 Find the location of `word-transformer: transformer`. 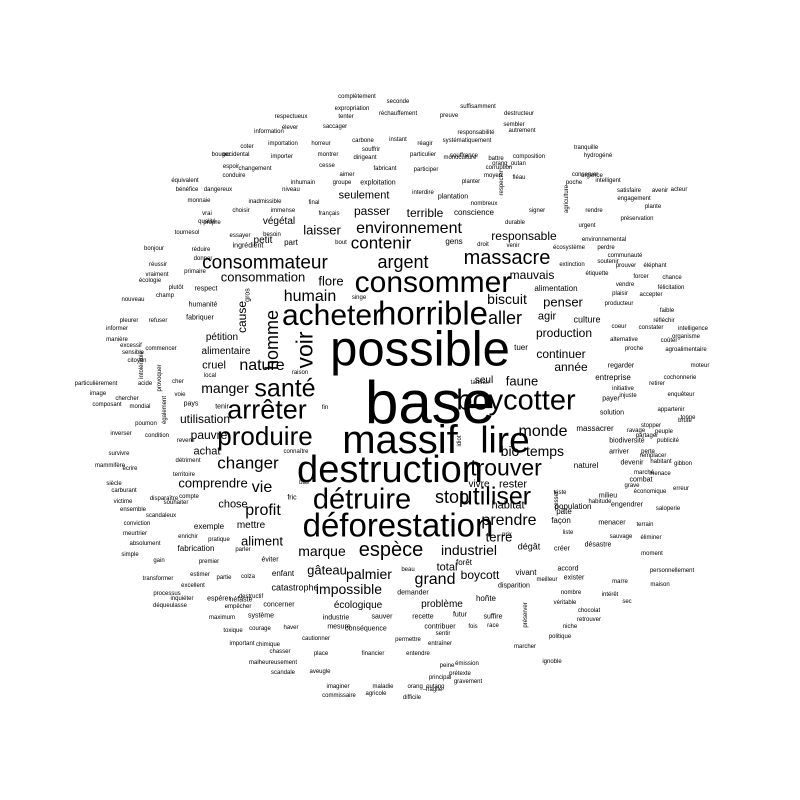

word-transformer: transformer is located at coordinates (158, 579).